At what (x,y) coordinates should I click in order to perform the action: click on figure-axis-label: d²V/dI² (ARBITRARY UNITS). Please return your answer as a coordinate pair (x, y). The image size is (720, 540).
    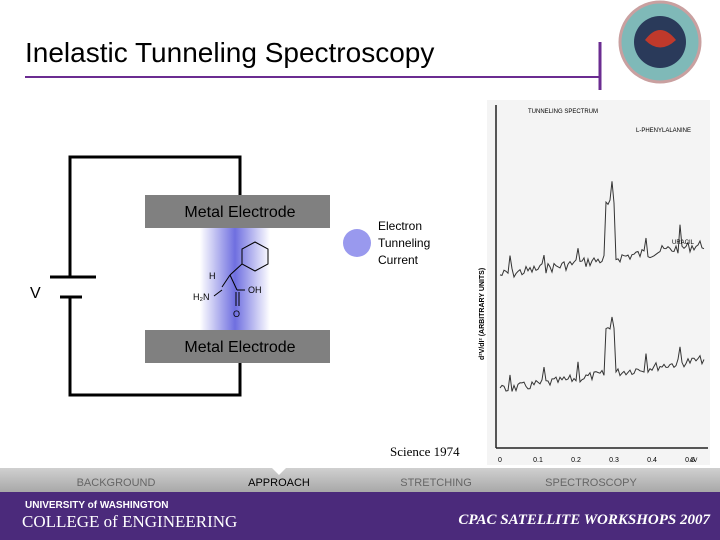
    Looking at the image, I should click on (482, 314).